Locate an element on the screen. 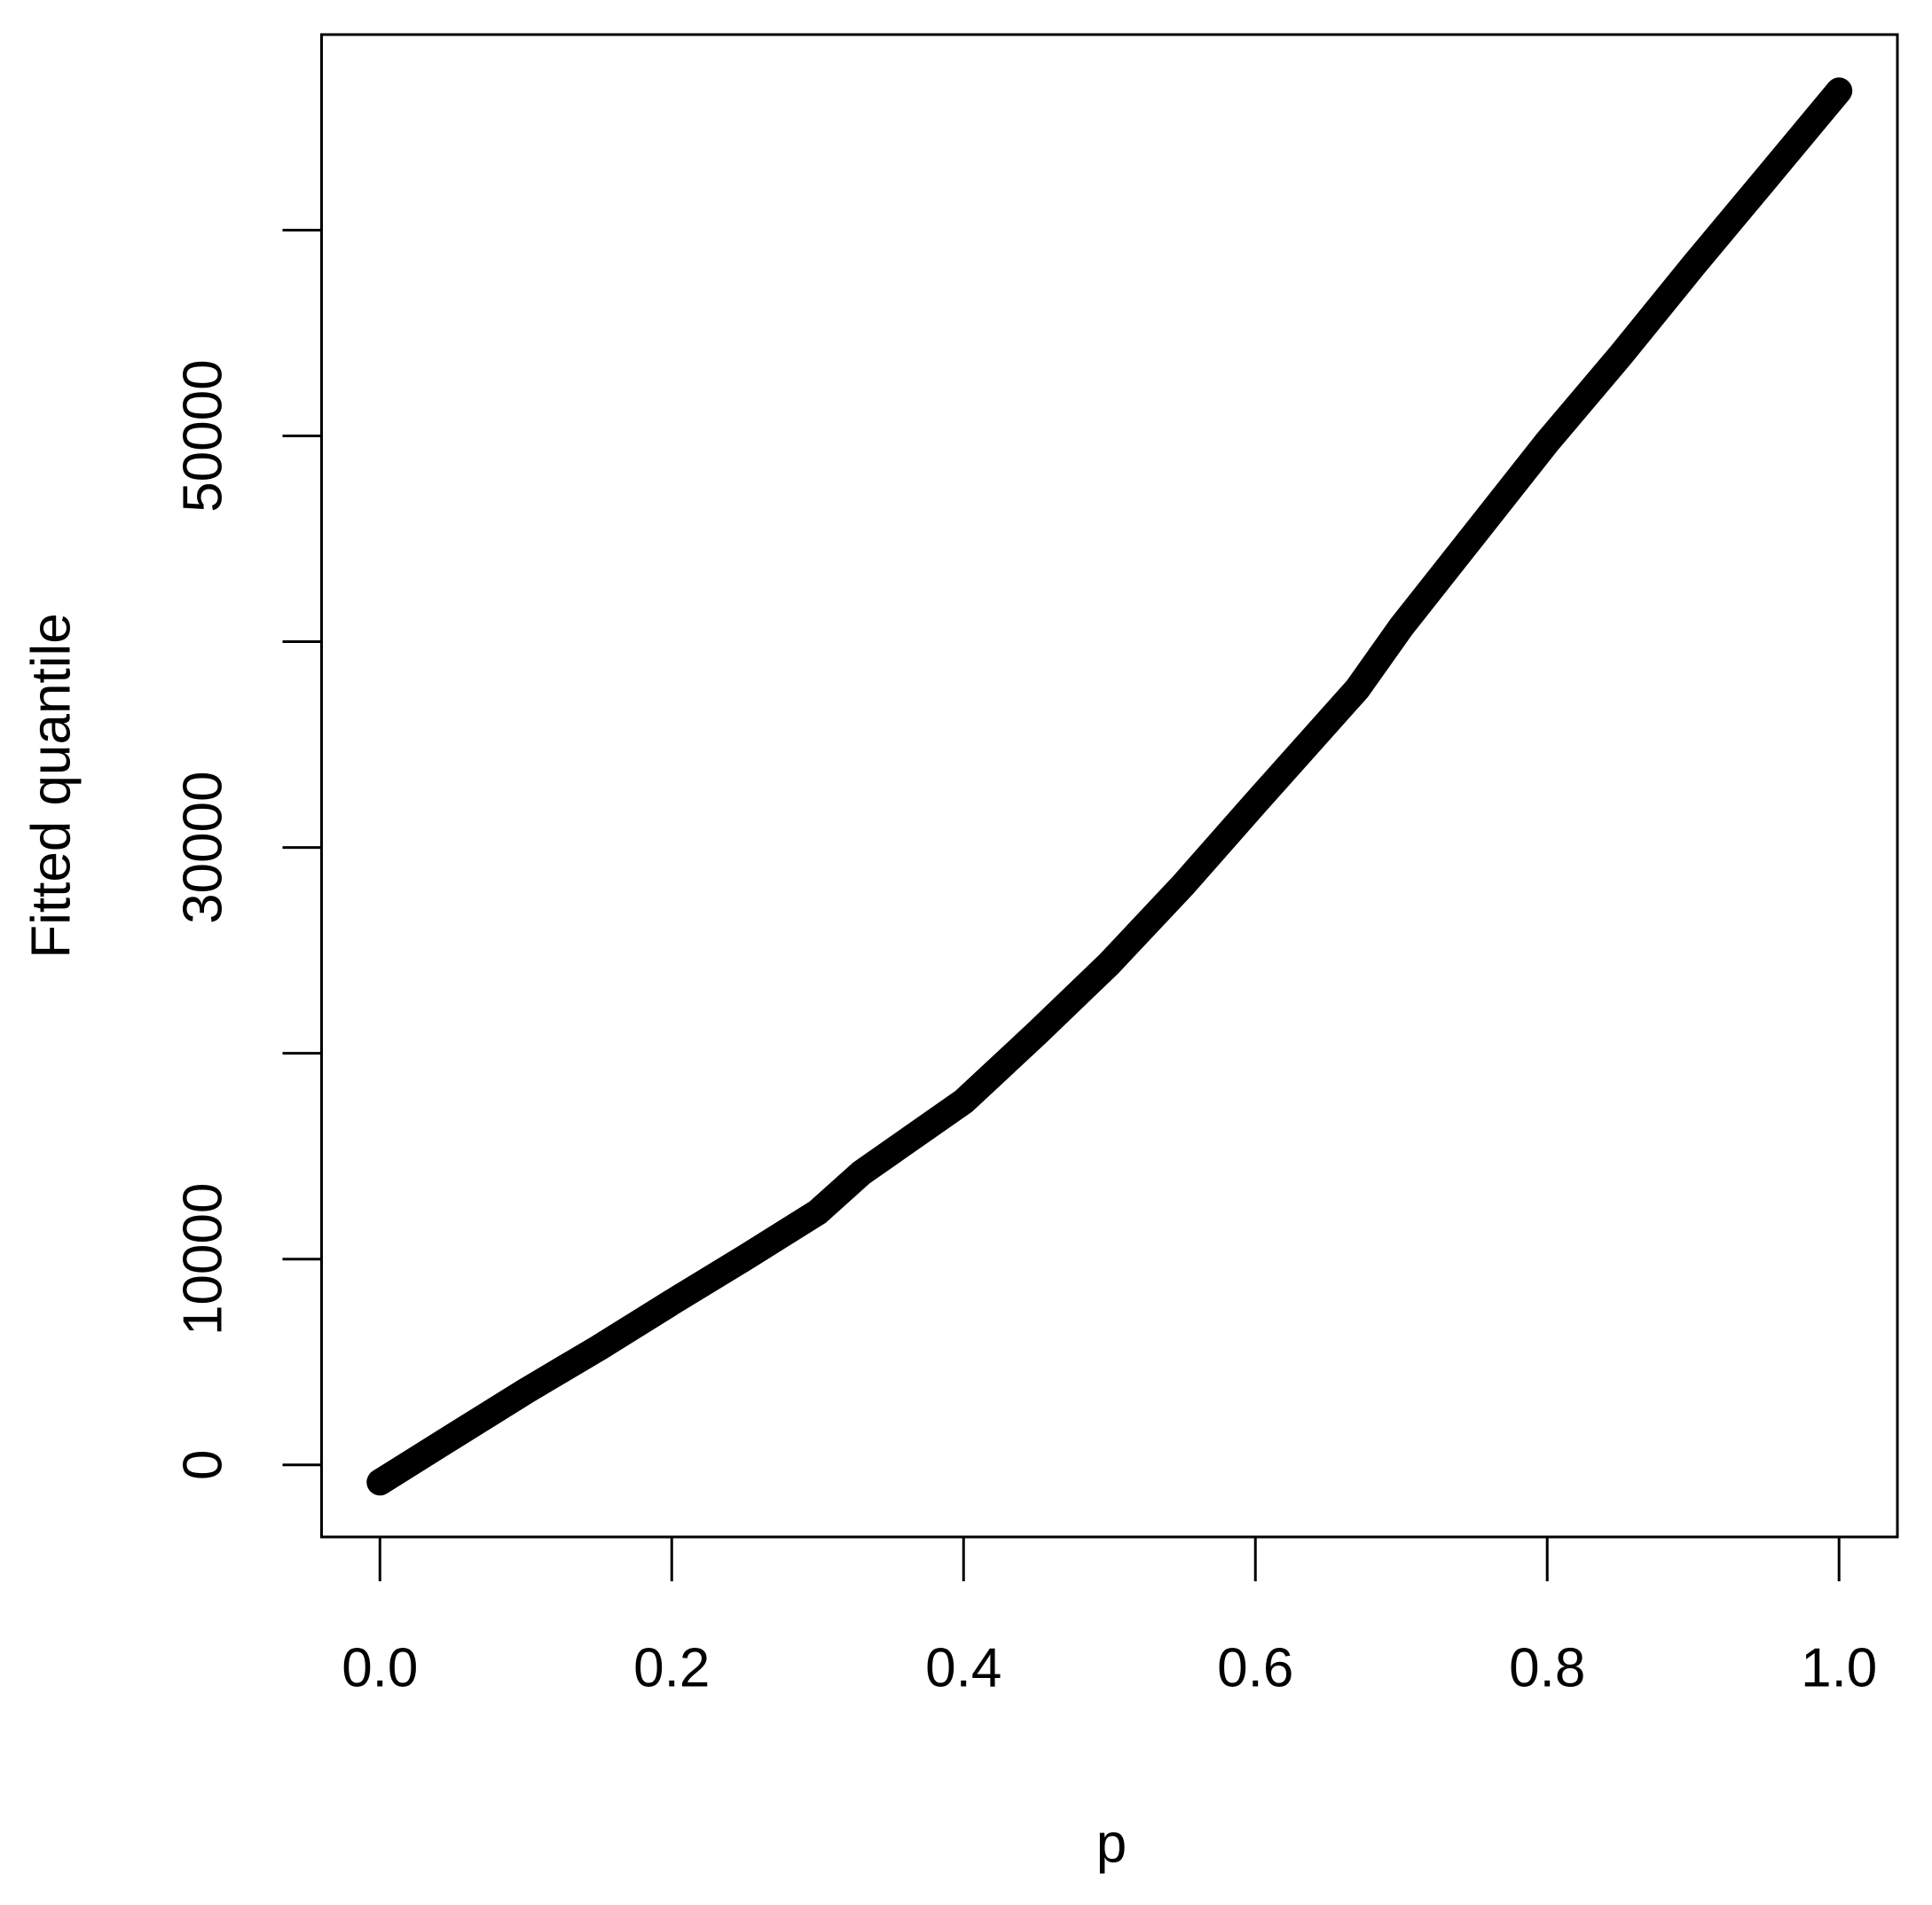 The image size is (1932, 1905). y-axis-title: Fitted quantile is located at coordinates (51, 785).